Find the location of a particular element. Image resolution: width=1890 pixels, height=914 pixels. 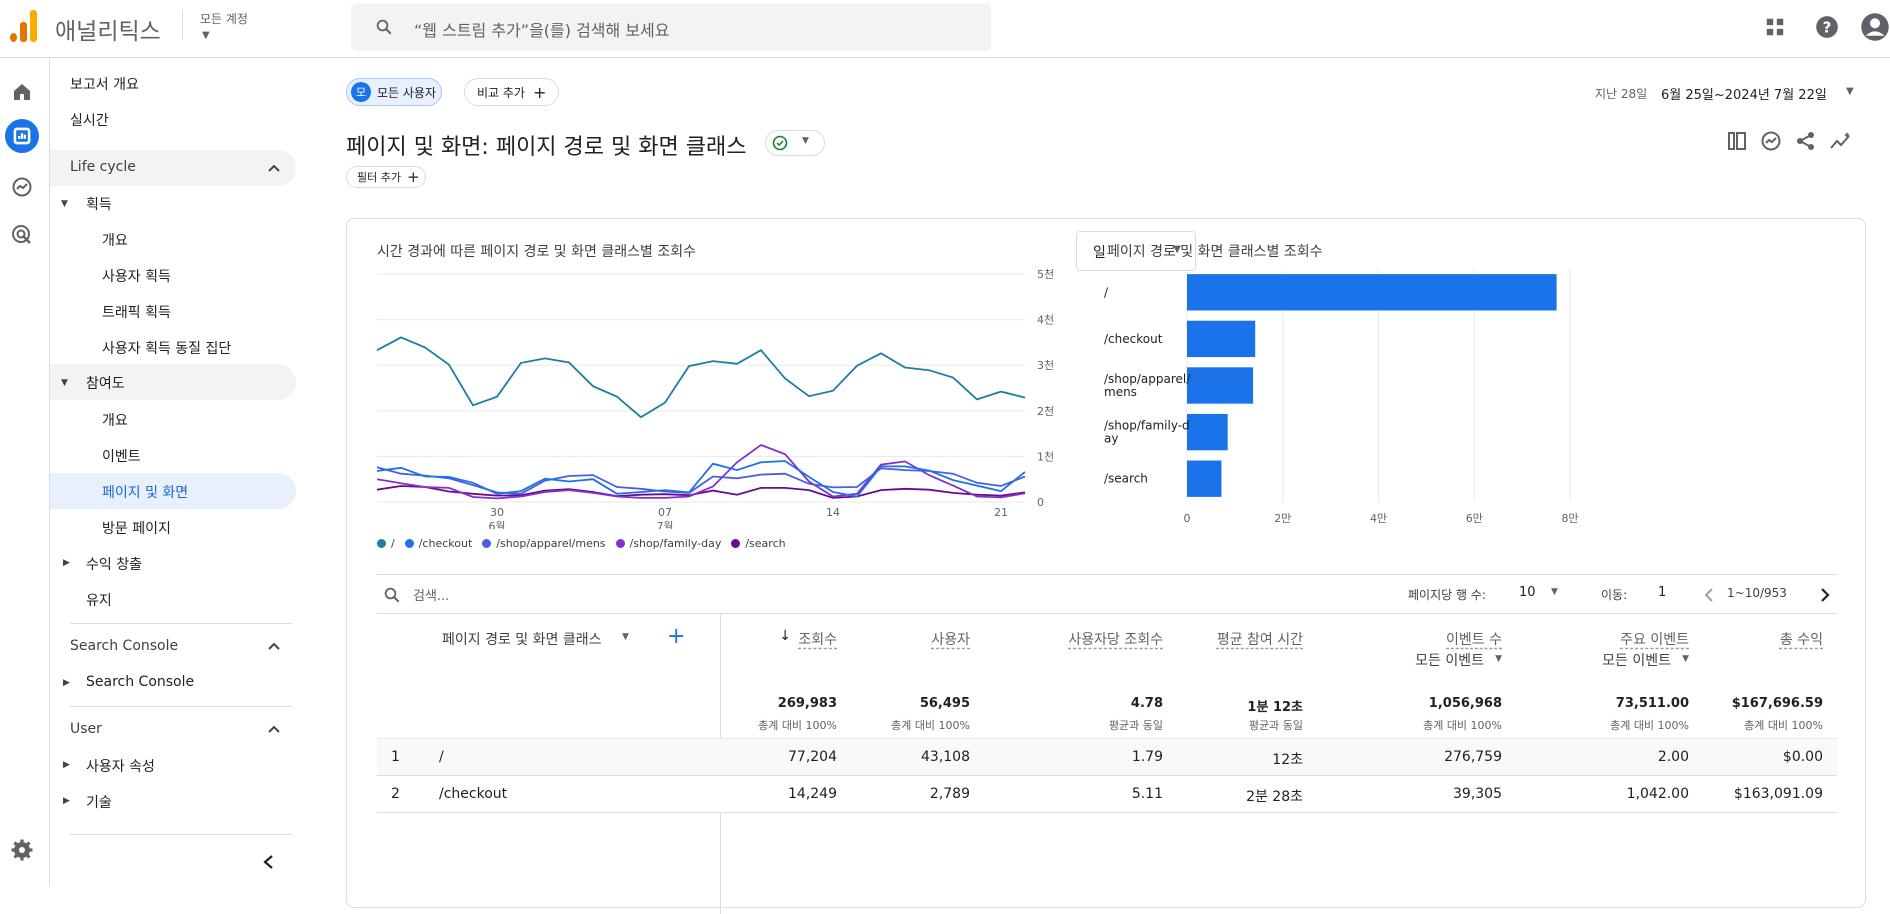

home-icon is located at coordinates (22, 92).